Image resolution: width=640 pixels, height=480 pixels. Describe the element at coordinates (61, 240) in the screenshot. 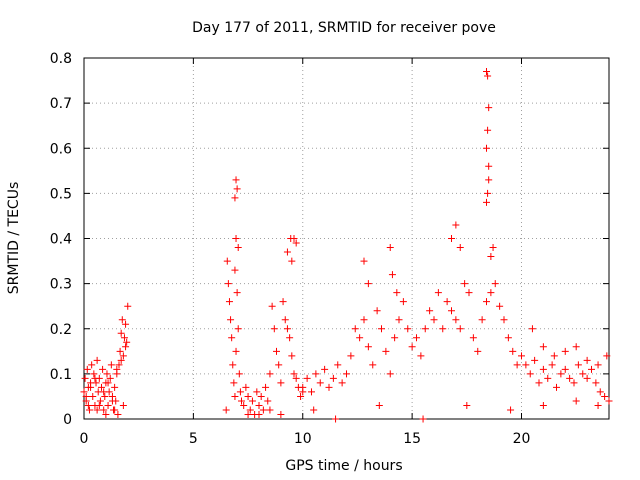

I see `y-tick-label: 0.4` at that location.